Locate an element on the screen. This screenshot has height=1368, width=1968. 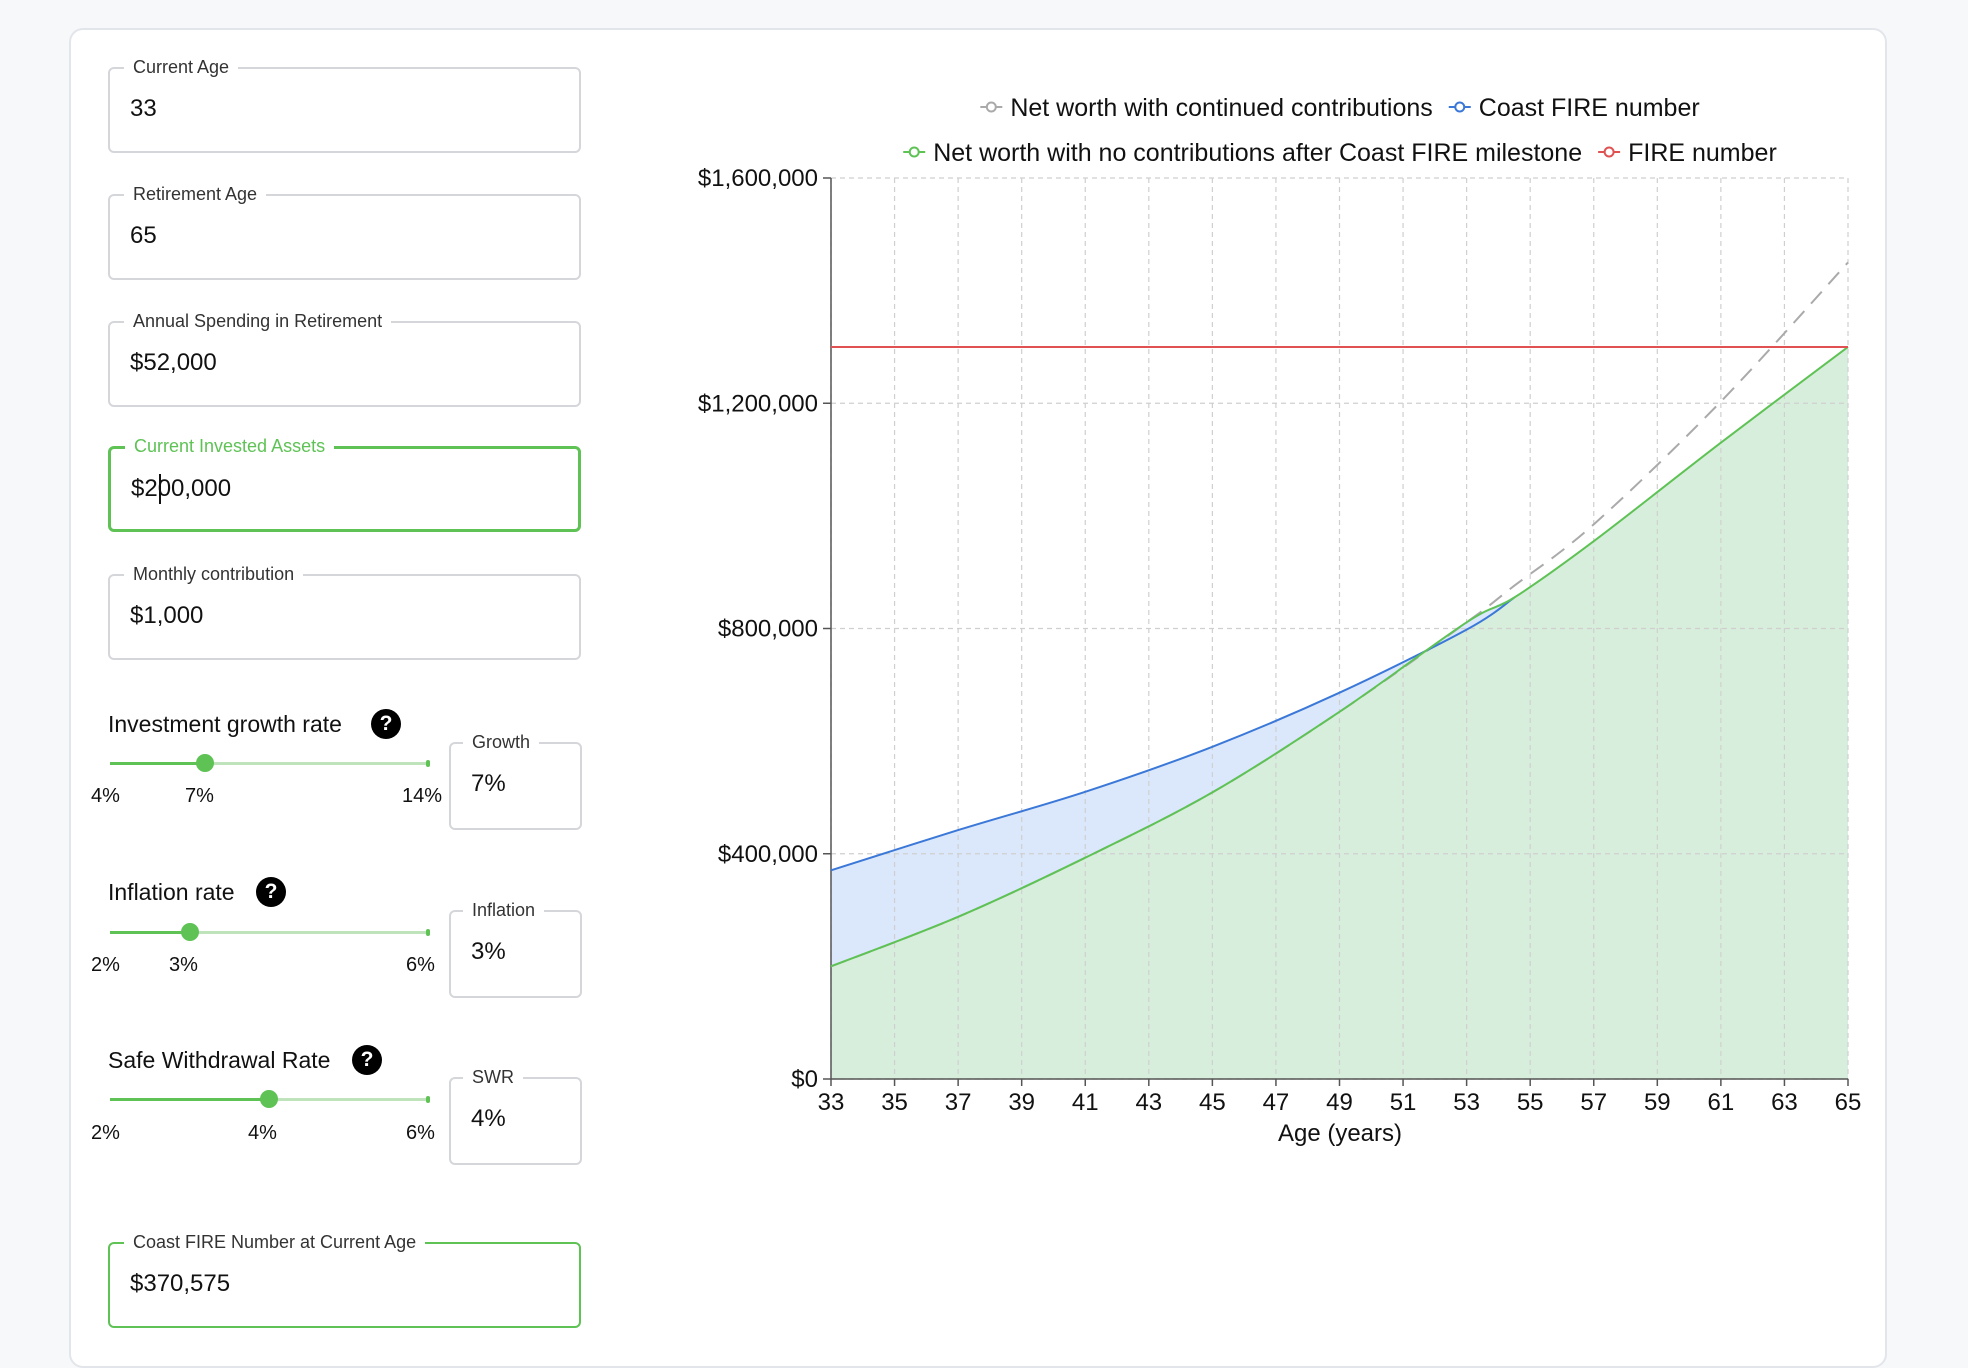
coast-fire-result-label: Coast FIRE Number at Current Age is located at coordinates (275, 1242).